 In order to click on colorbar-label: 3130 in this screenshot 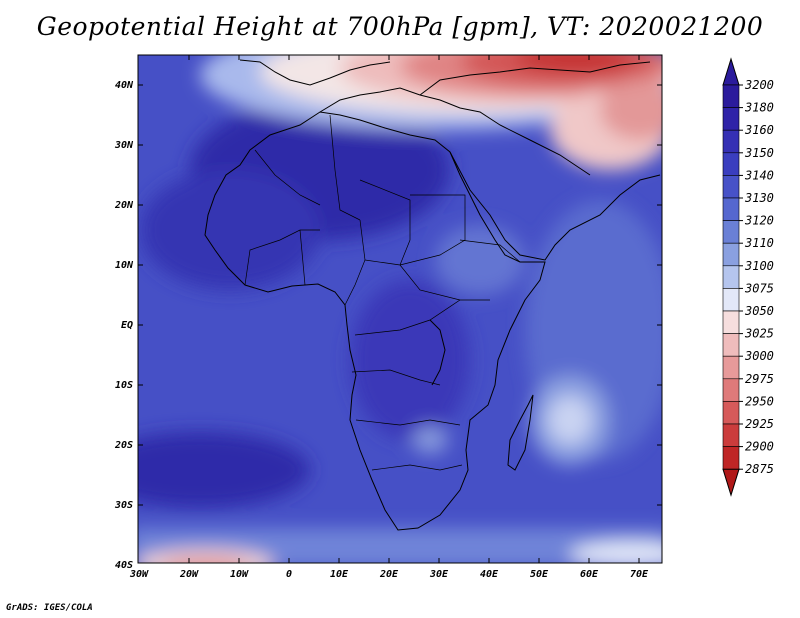, I will do `click(759, 198)`.